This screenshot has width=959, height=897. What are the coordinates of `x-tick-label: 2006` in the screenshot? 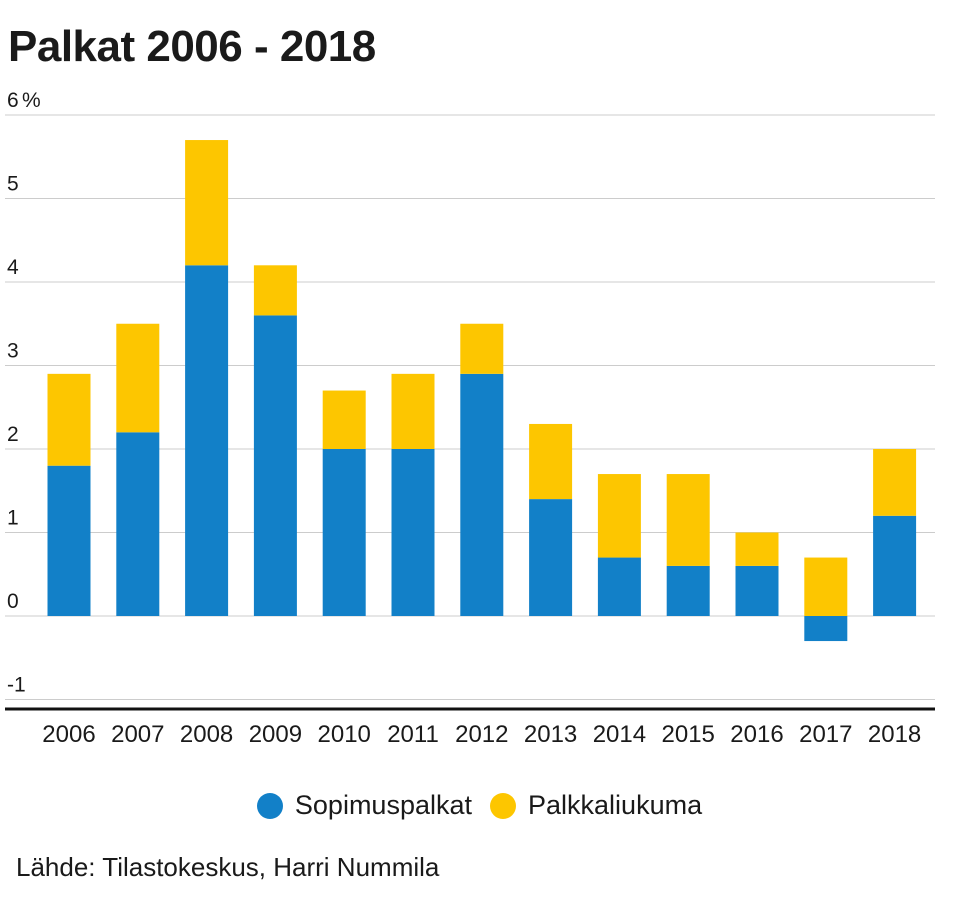 It's located at (68, 734).